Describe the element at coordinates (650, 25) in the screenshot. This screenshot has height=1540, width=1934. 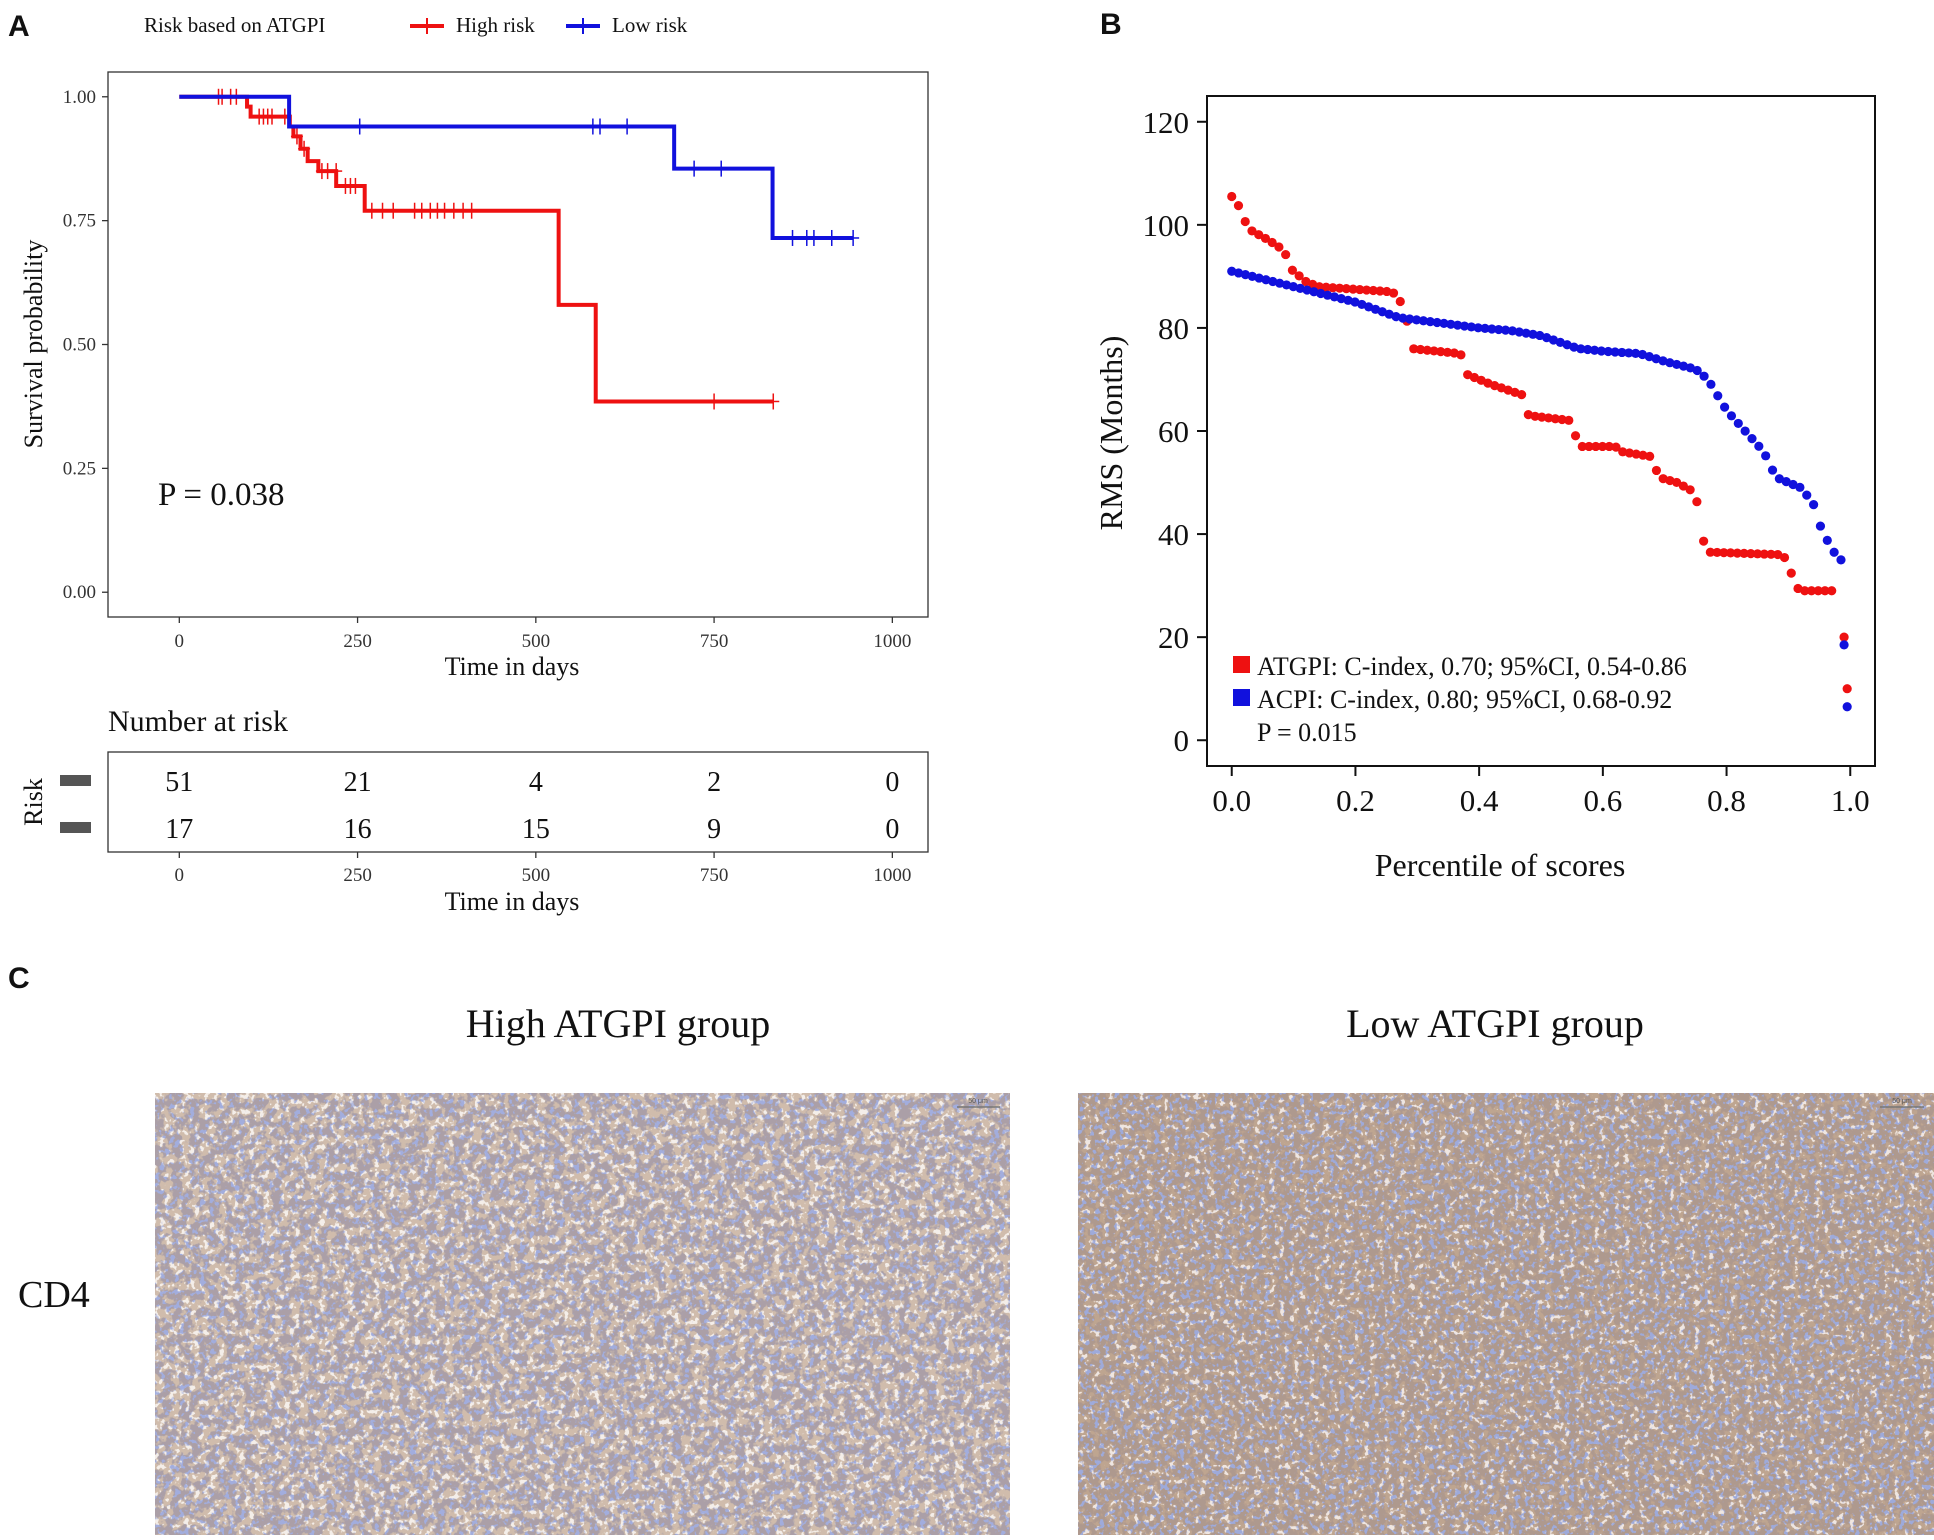
I see `km-legend-low-label: Low risk` at that location.